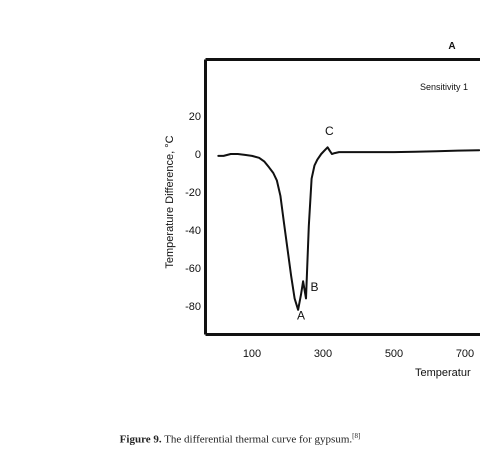 This screenshot has width=480, height=473. I want to click on y-tick-label: -80, so click(193, 307).